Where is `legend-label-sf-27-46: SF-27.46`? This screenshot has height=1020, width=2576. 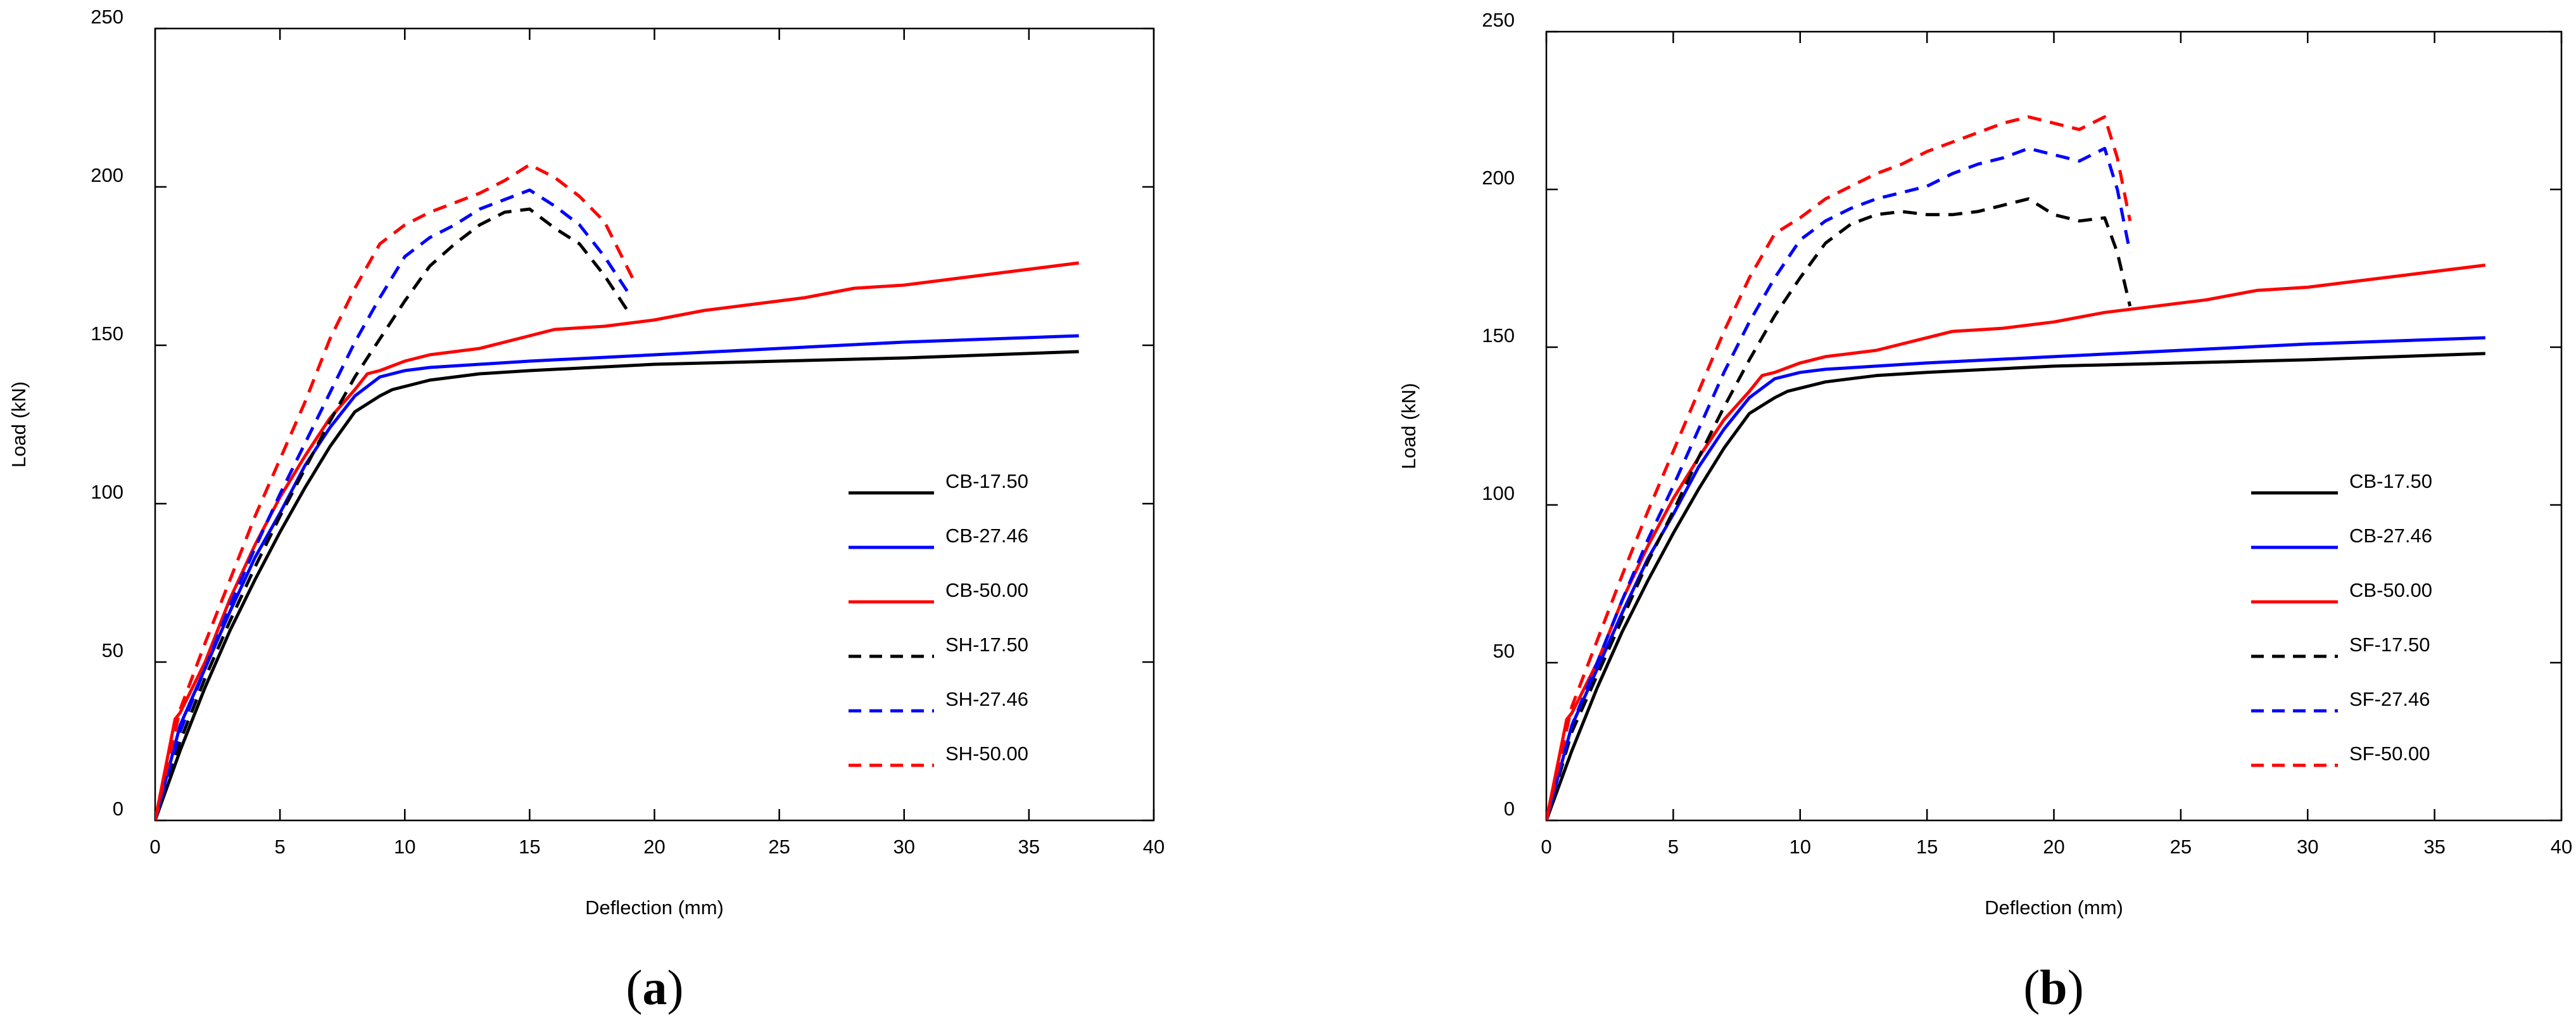
legend-label-sf-27-46: SF-27.46 is located at coordinates (2389, 699).